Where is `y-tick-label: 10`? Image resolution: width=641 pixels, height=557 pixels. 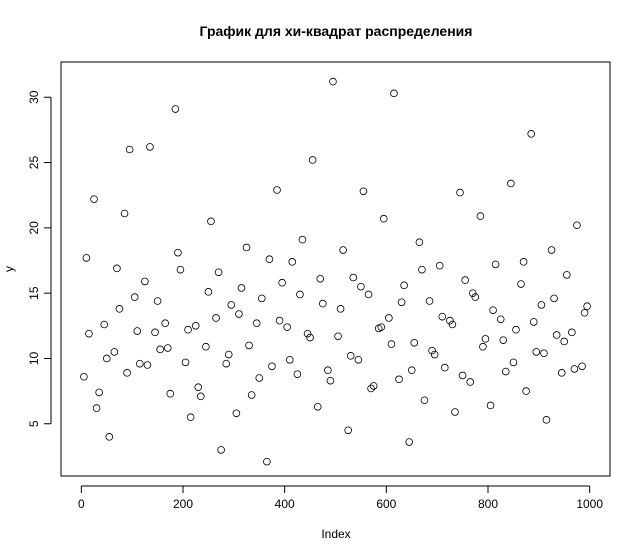
y-tick-label: 10 is located at coordinates (34, 358).